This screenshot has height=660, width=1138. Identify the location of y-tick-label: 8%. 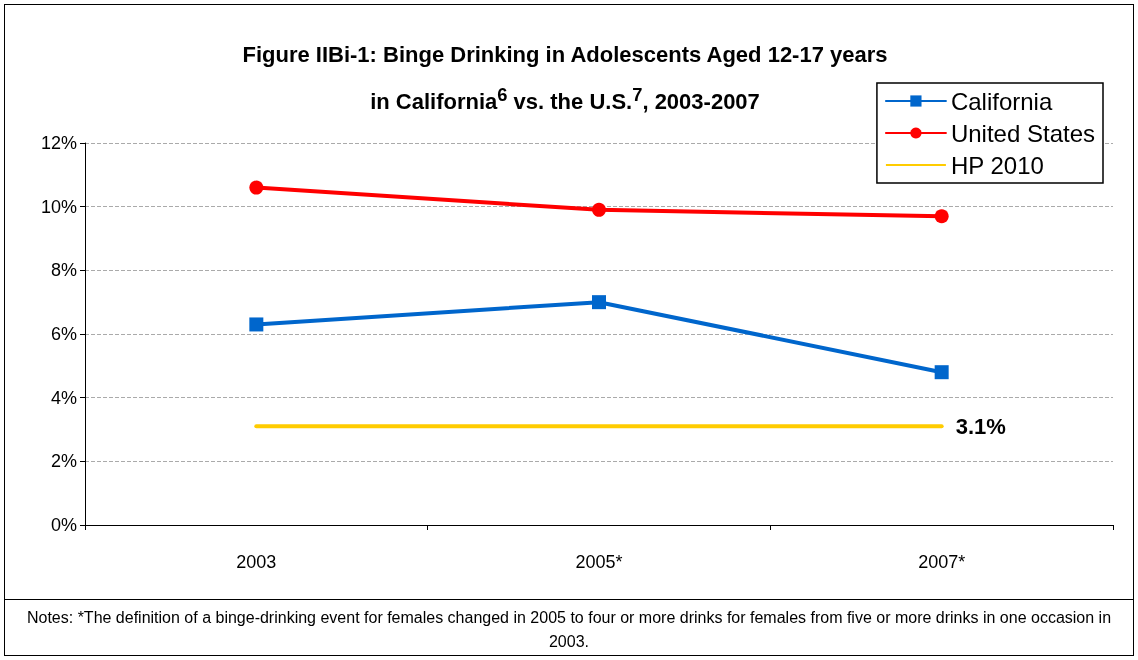
(63, 270).